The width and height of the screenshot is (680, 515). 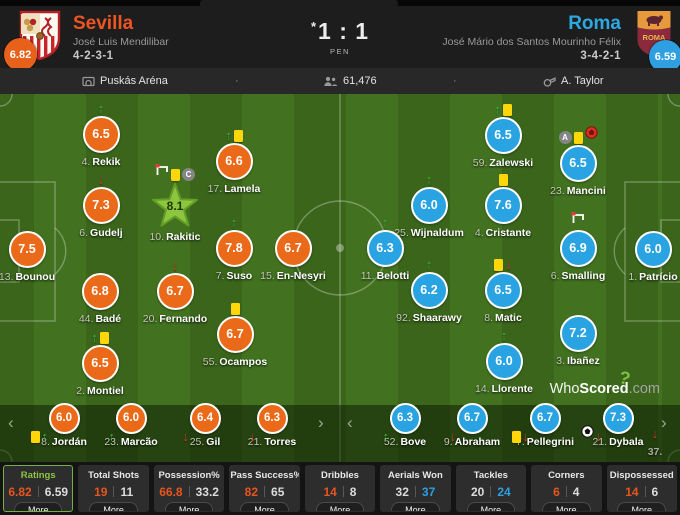 I want to click on player-rakitic: C 8.1 10. Rakitic, so click(x=175, y=203).